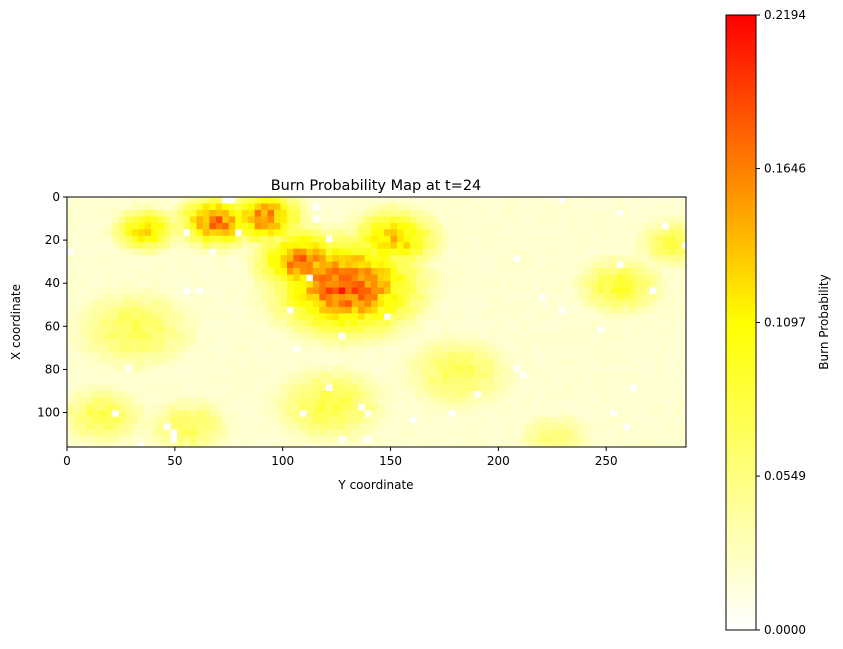 Image resolution: width=843 pixels, height=649 pixels. What do you see at coordinates (375, 485) in the screenshot?
I see `x-axis-label: Y coordinate` at bounding box center [375, 485].